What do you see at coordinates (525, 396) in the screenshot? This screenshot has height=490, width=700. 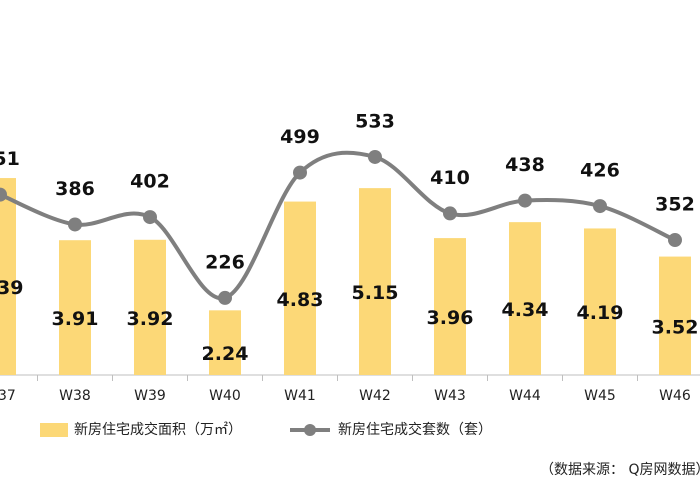 I see `x-tick-label: W44` at bounding box center [525, 396].